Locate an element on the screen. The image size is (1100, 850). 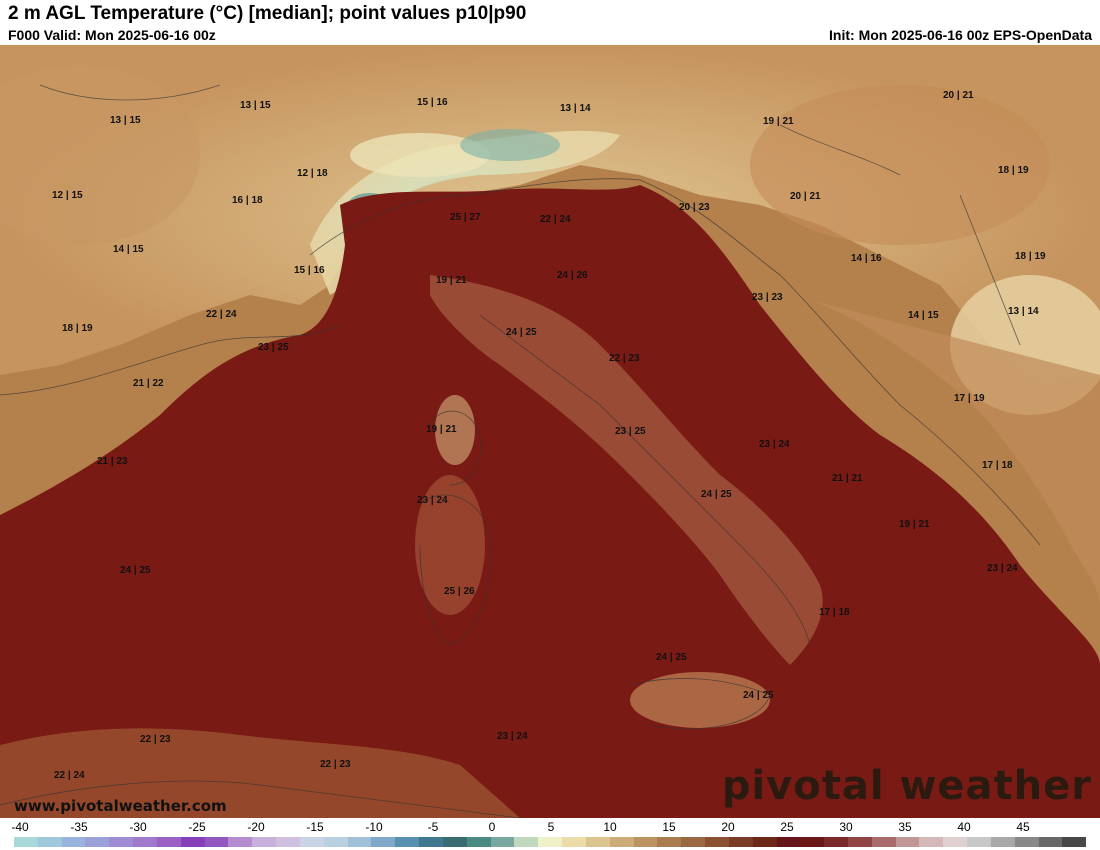
point-value: 25 | 26 is located at coordinates (459, 591).